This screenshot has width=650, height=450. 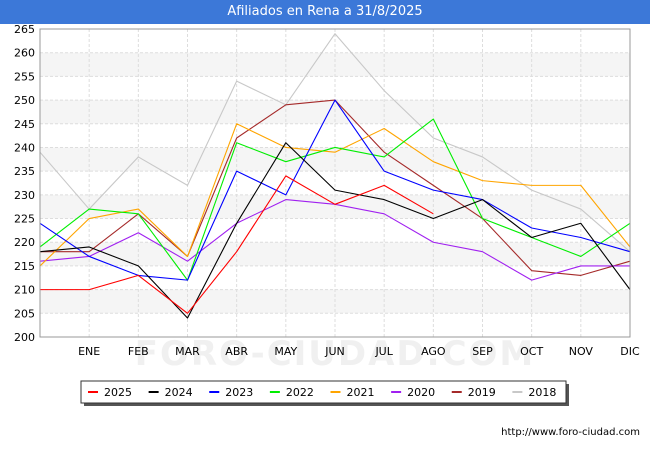 I want to click on y-tick-label: 240, so click(x=24, y=147).